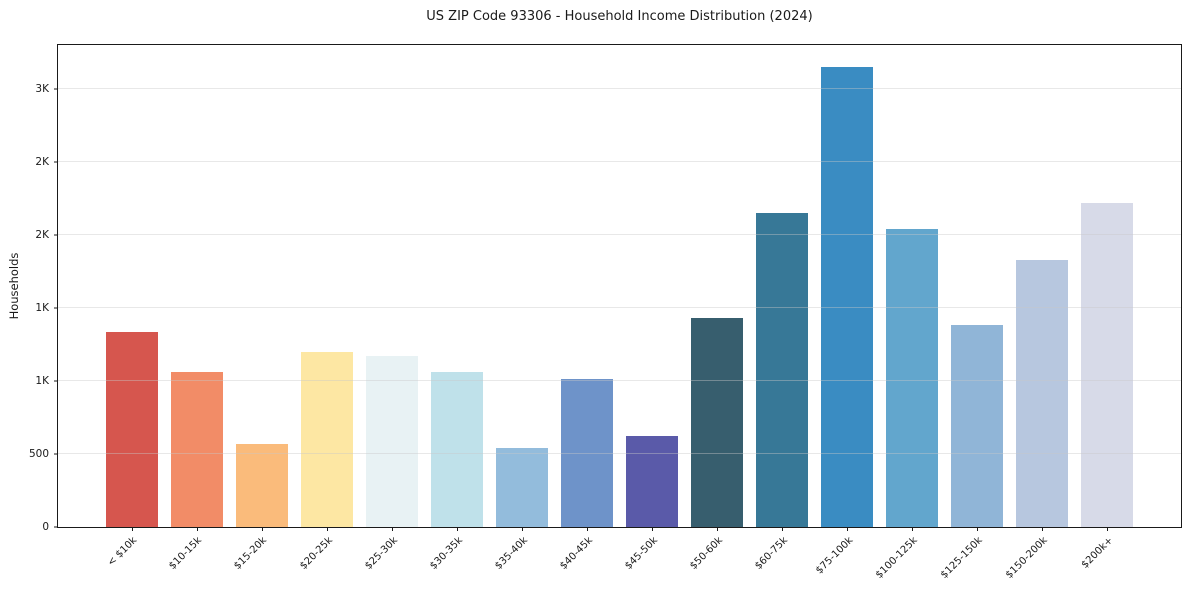  I want to click on bar-$45-50k, so click(652, 481).